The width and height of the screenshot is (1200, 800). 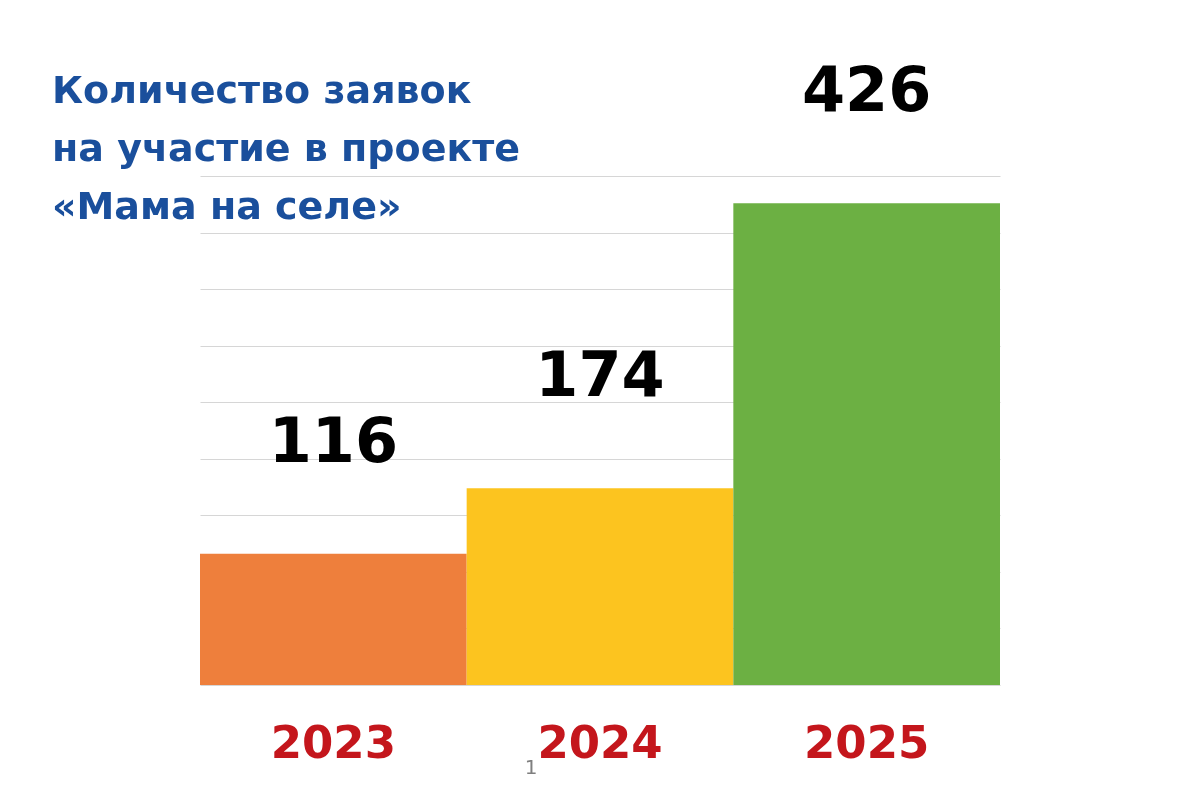 What do you see at coordinates (531, 767) in the screenshot?
I see `text: 1` at bounding box center [531, 767].